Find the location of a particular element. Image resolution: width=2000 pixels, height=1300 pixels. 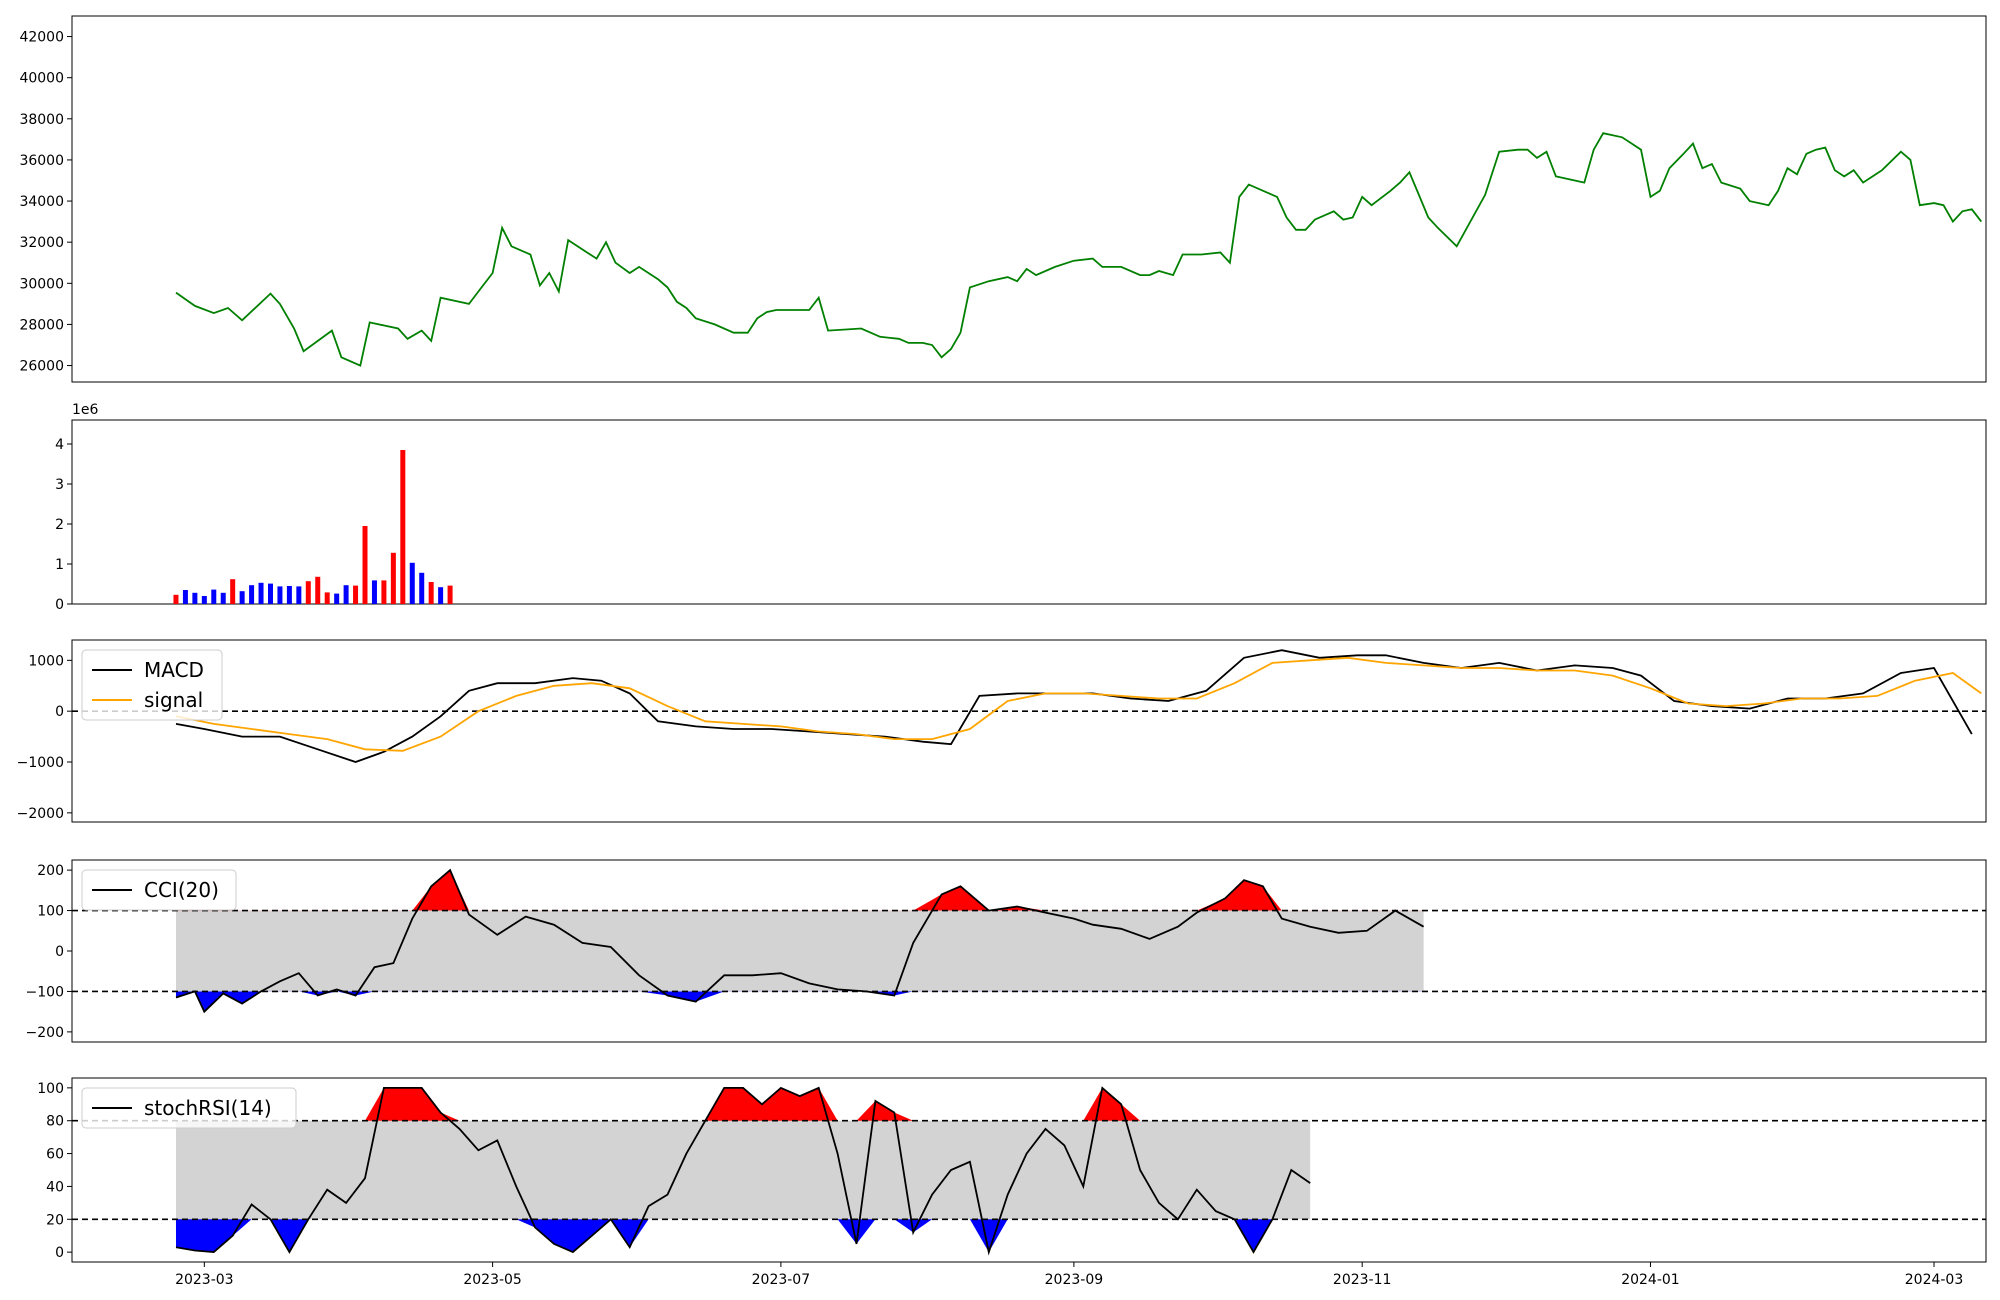

y-tick-label: 40000 is located at coordinates (41, 79).